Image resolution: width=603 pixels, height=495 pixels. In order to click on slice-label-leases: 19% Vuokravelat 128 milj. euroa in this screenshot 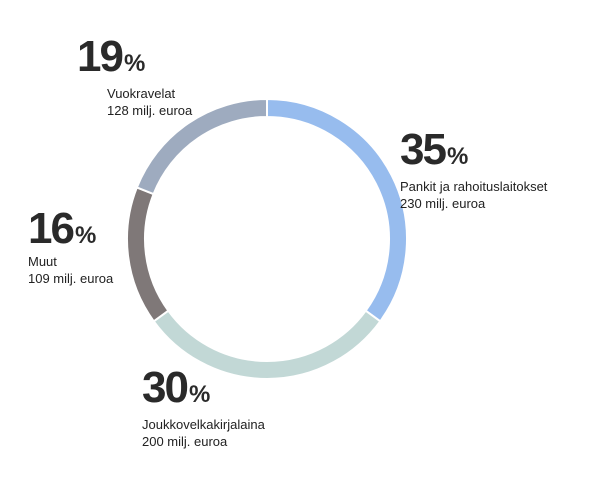, I will do `click(134, 77)`.